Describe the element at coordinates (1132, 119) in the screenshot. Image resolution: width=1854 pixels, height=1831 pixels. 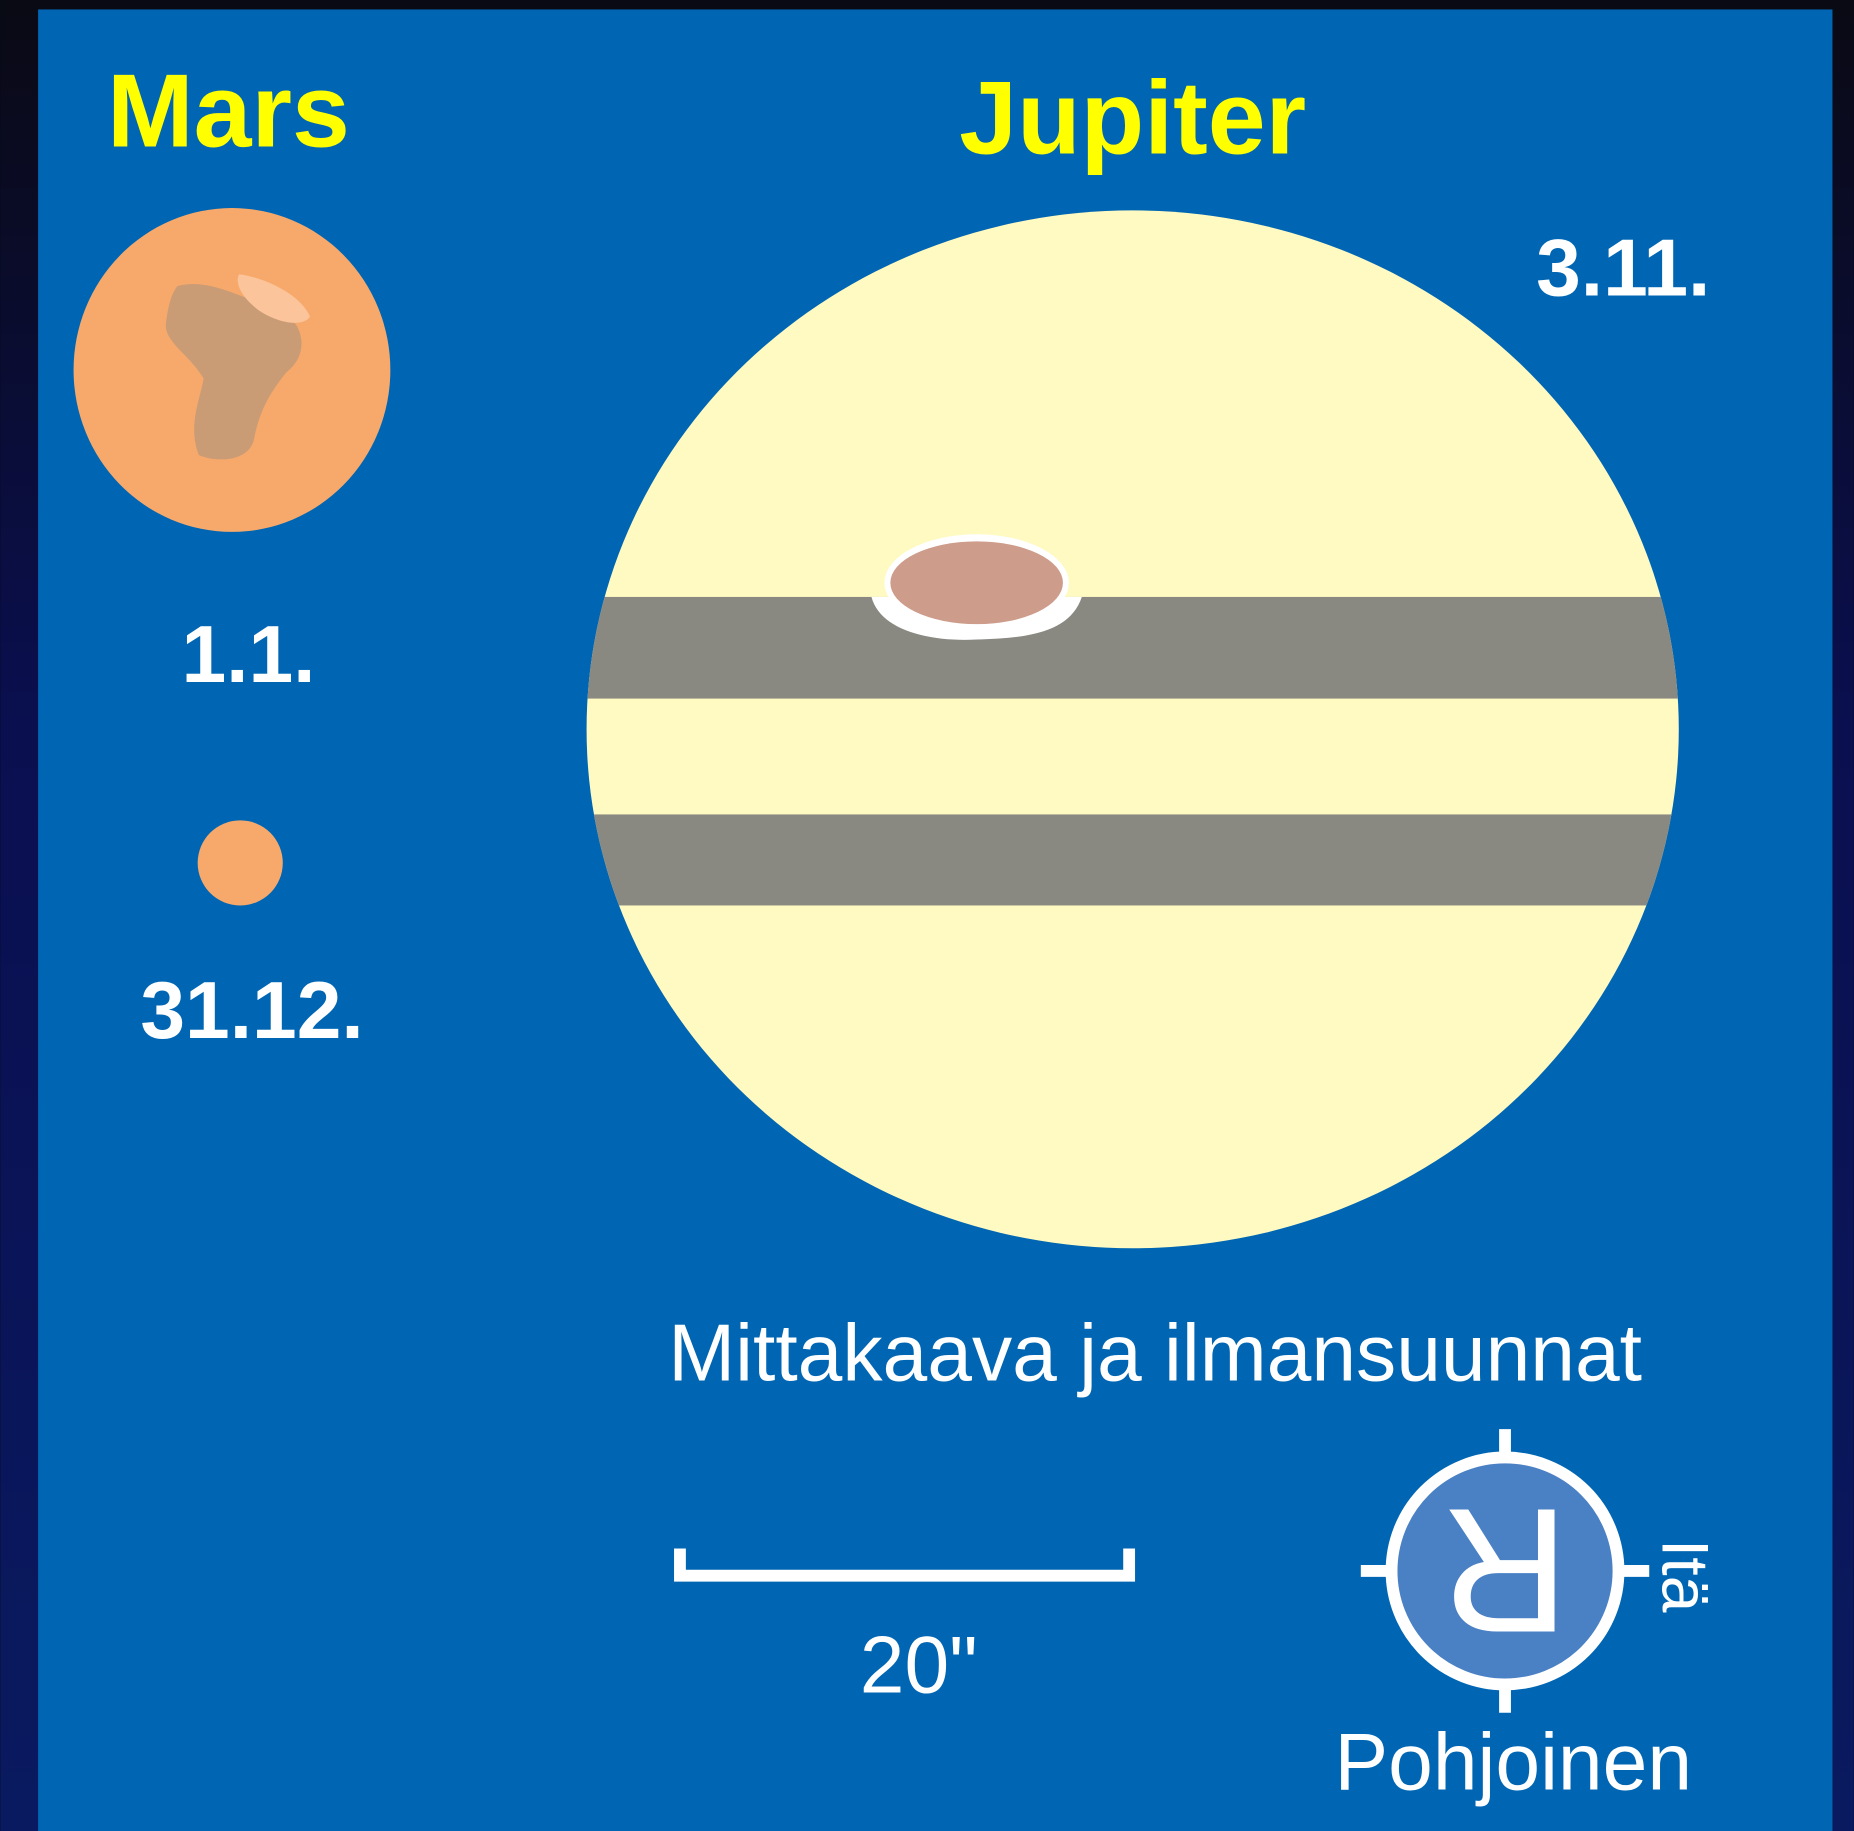
I see `jupiter-title: Jupiter` at that location.